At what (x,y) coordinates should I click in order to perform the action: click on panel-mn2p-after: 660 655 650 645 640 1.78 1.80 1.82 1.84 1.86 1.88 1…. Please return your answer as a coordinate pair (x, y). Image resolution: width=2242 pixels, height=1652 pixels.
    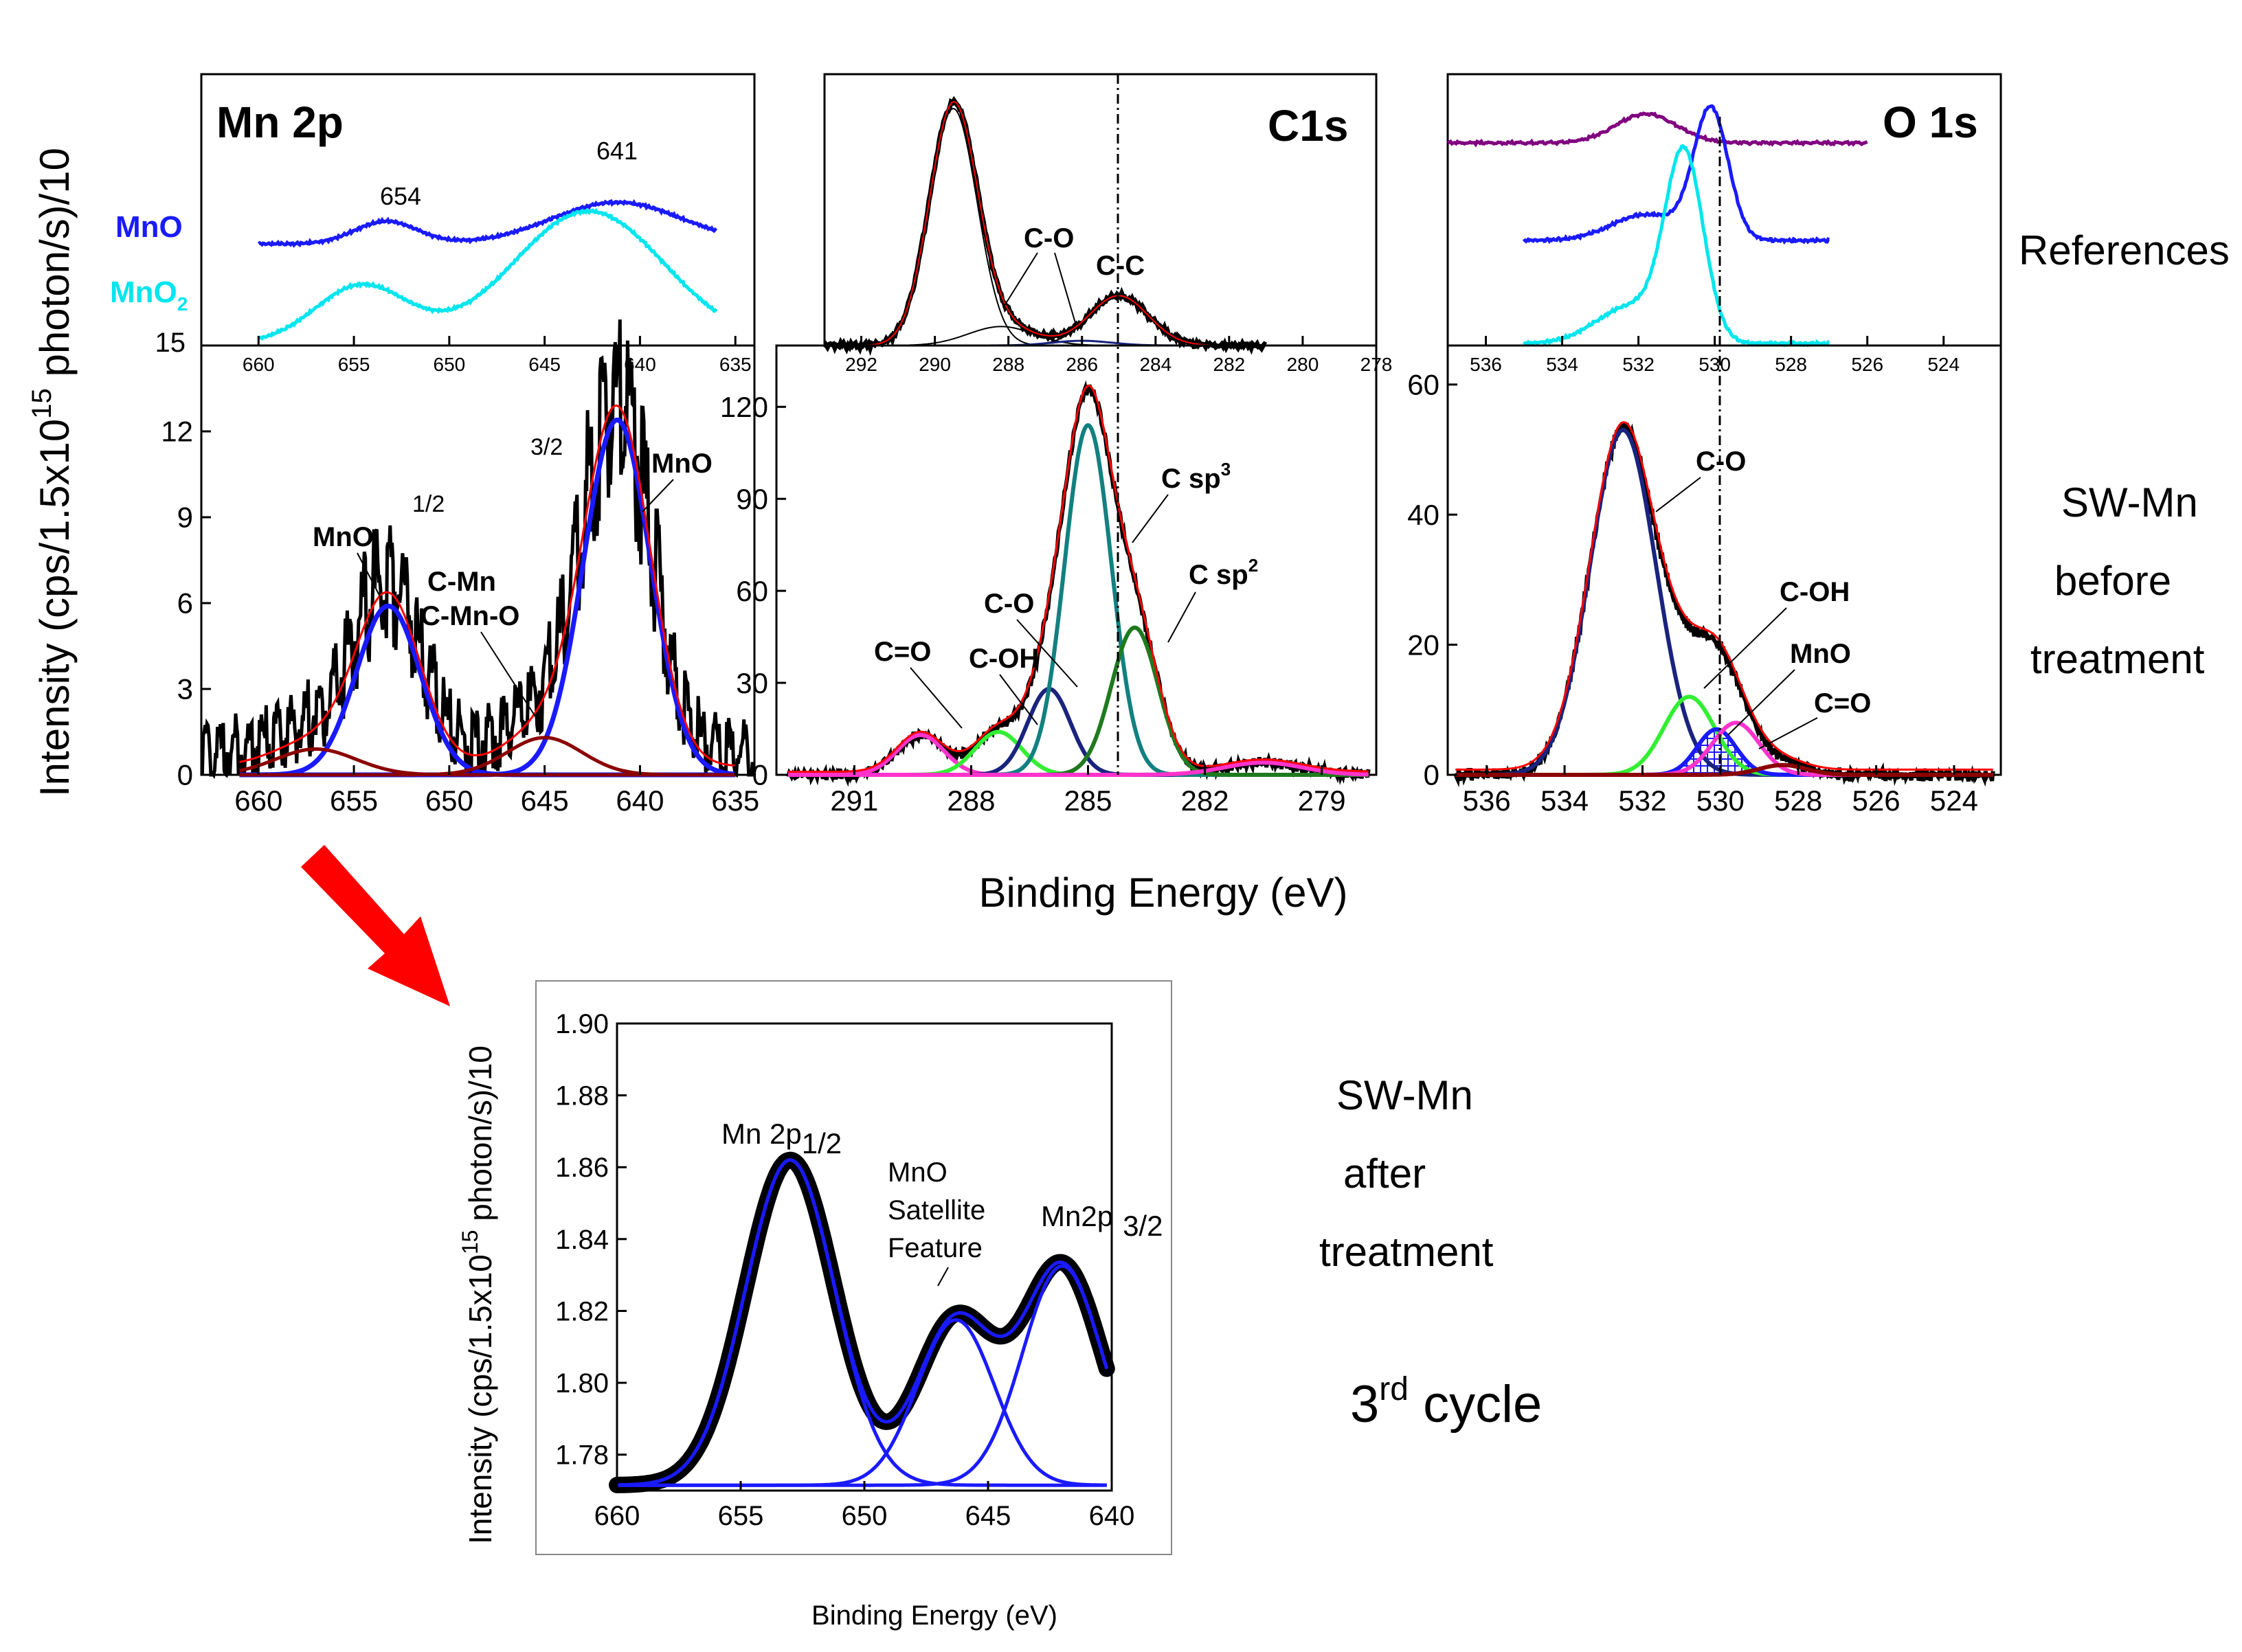
    Looking at the image, I should click on (815, 1305).